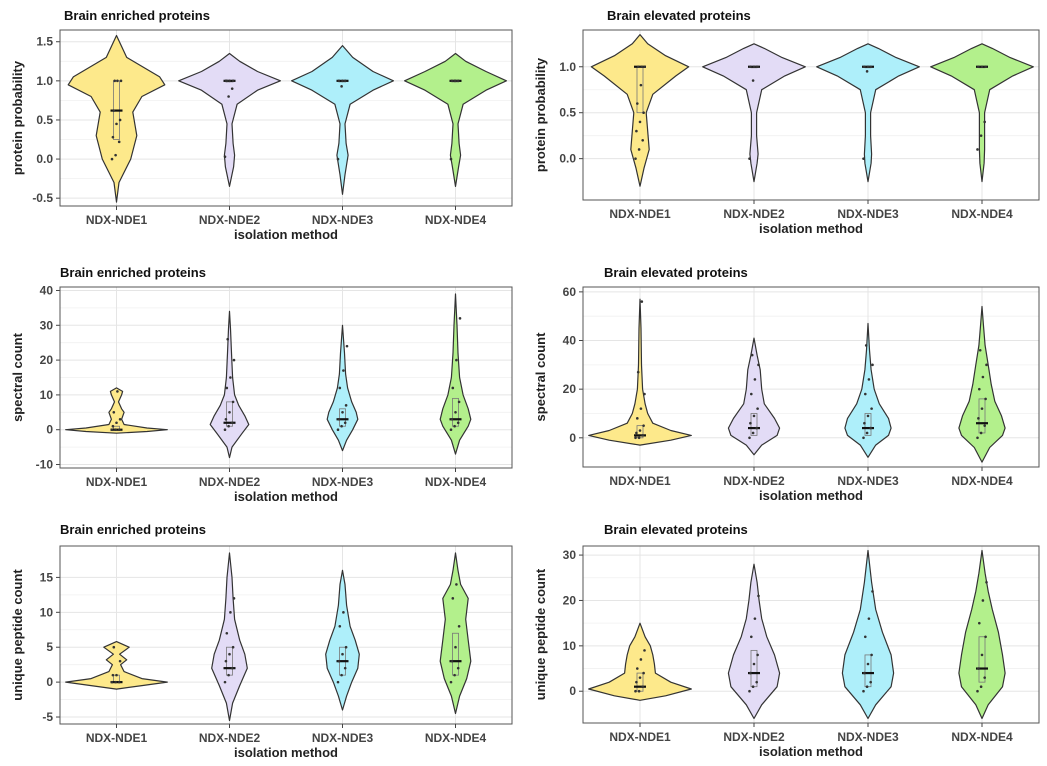 Image resolution: width=1047 pixels, height=766 pixels. Describe the element at coordinates (133, 529) in the screenshot. I see `chart-title: Brain enriched proteins` at that location.